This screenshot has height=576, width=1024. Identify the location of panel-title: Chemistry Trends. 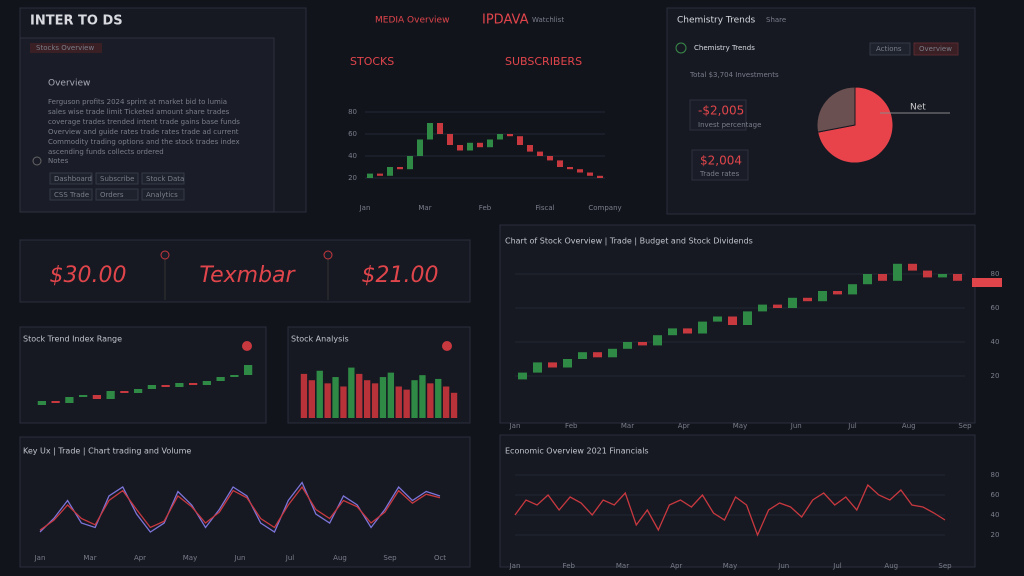
(716, 21).